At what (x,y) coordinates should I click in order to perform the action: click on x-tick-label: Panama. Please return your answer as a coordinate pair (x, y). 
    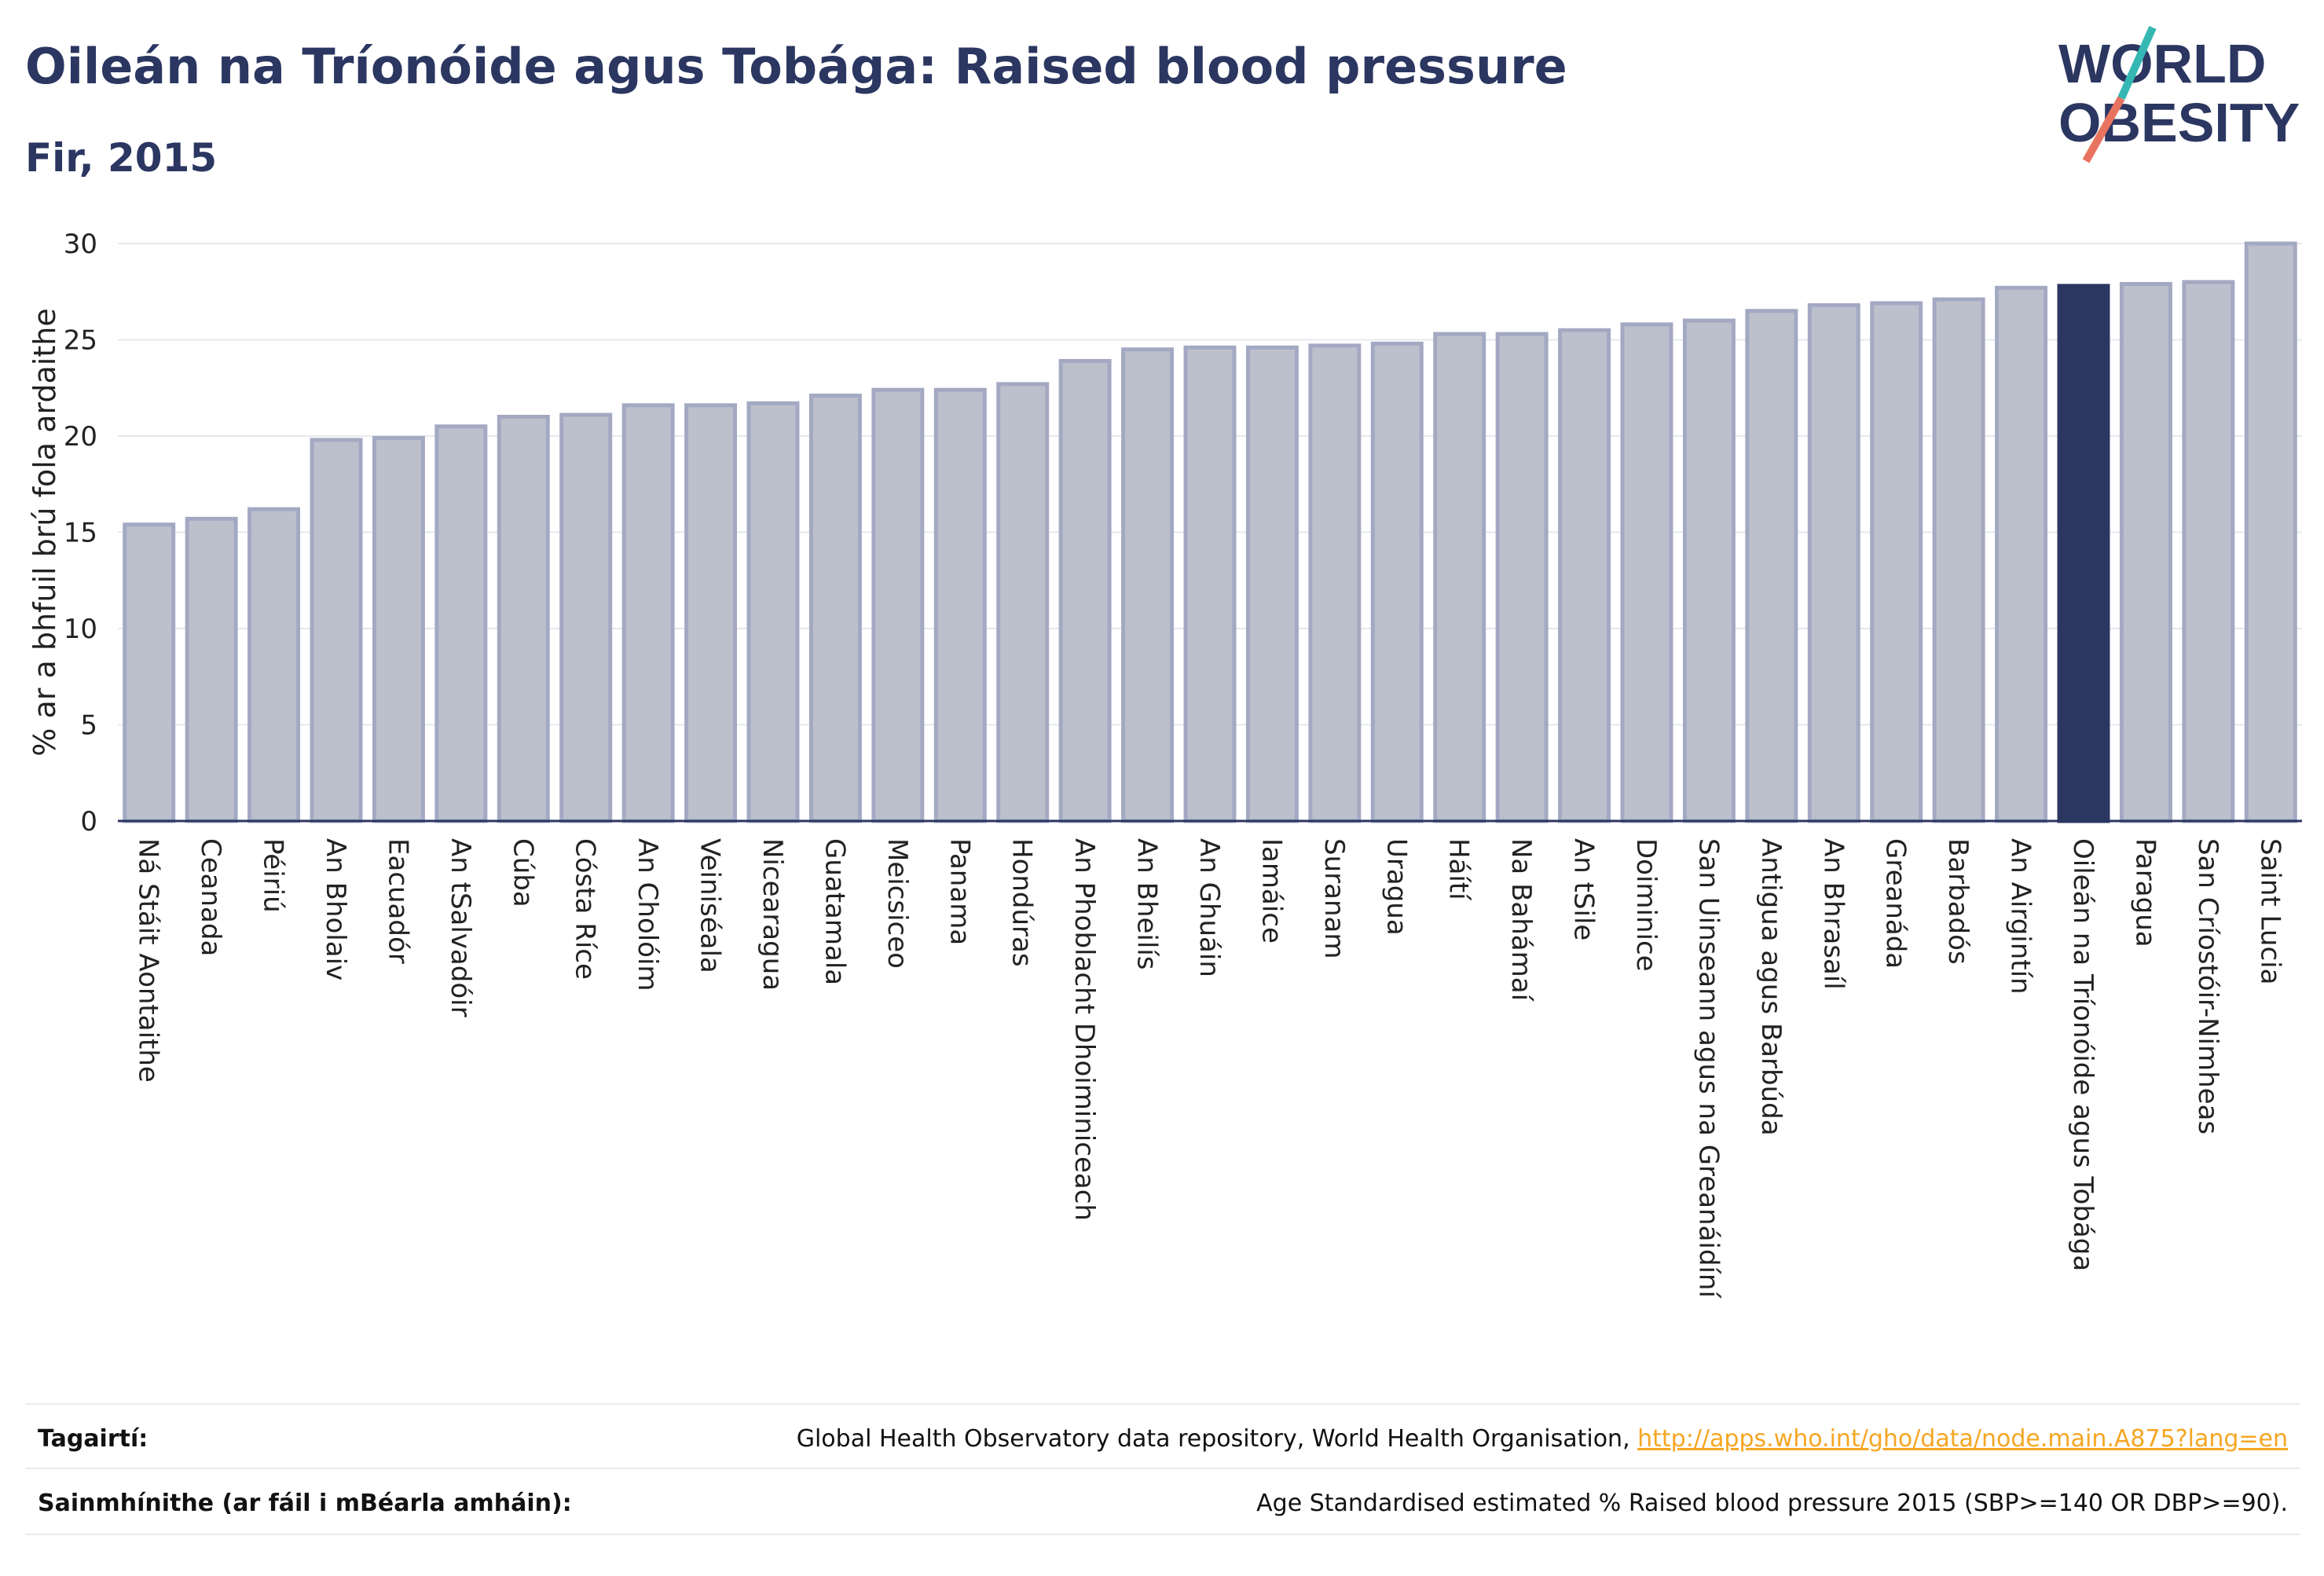
    Looking at the image, I should click on (959, 891).